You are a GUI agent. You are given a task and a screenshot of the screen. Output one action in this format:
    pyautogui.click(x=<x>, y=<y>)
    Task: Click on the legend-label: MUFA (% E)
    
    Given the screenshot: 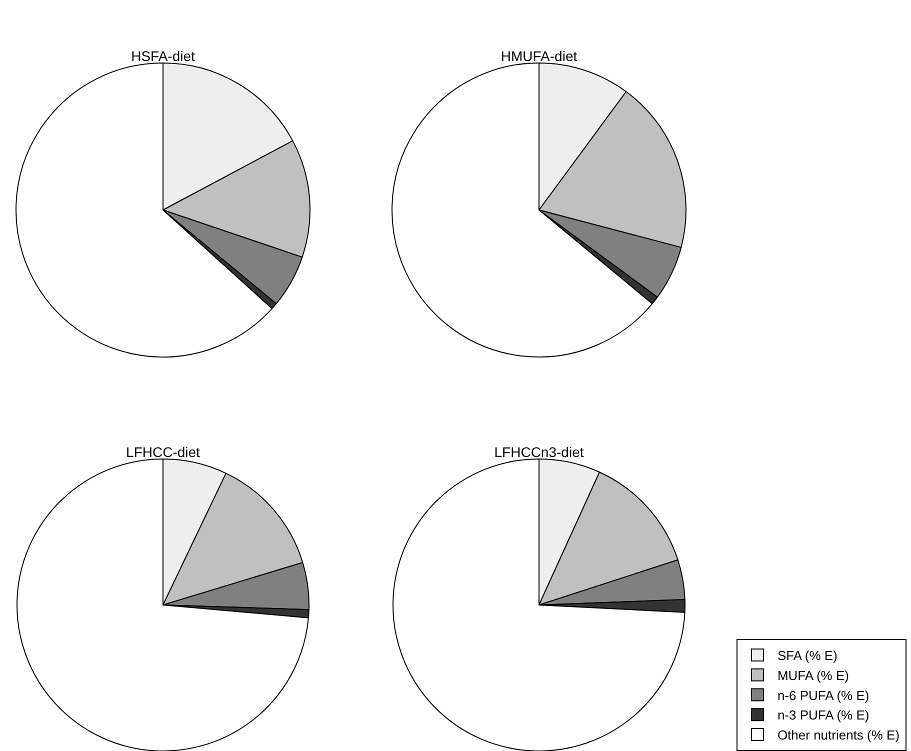 What is the action you would take?
    pyautogui.click(x=813, y=675)
    